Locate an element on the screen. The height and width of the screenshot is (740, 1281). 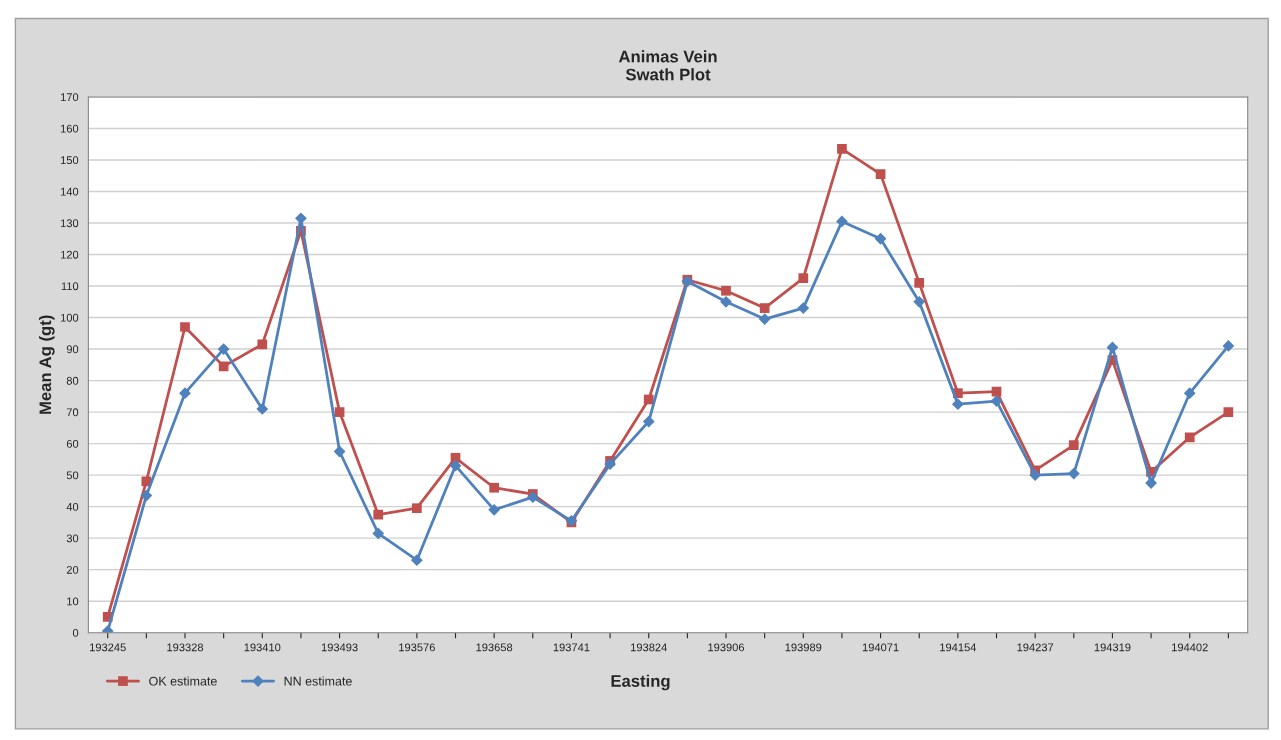
x-tick-label: 193328 is located at coordinates (185, 647).